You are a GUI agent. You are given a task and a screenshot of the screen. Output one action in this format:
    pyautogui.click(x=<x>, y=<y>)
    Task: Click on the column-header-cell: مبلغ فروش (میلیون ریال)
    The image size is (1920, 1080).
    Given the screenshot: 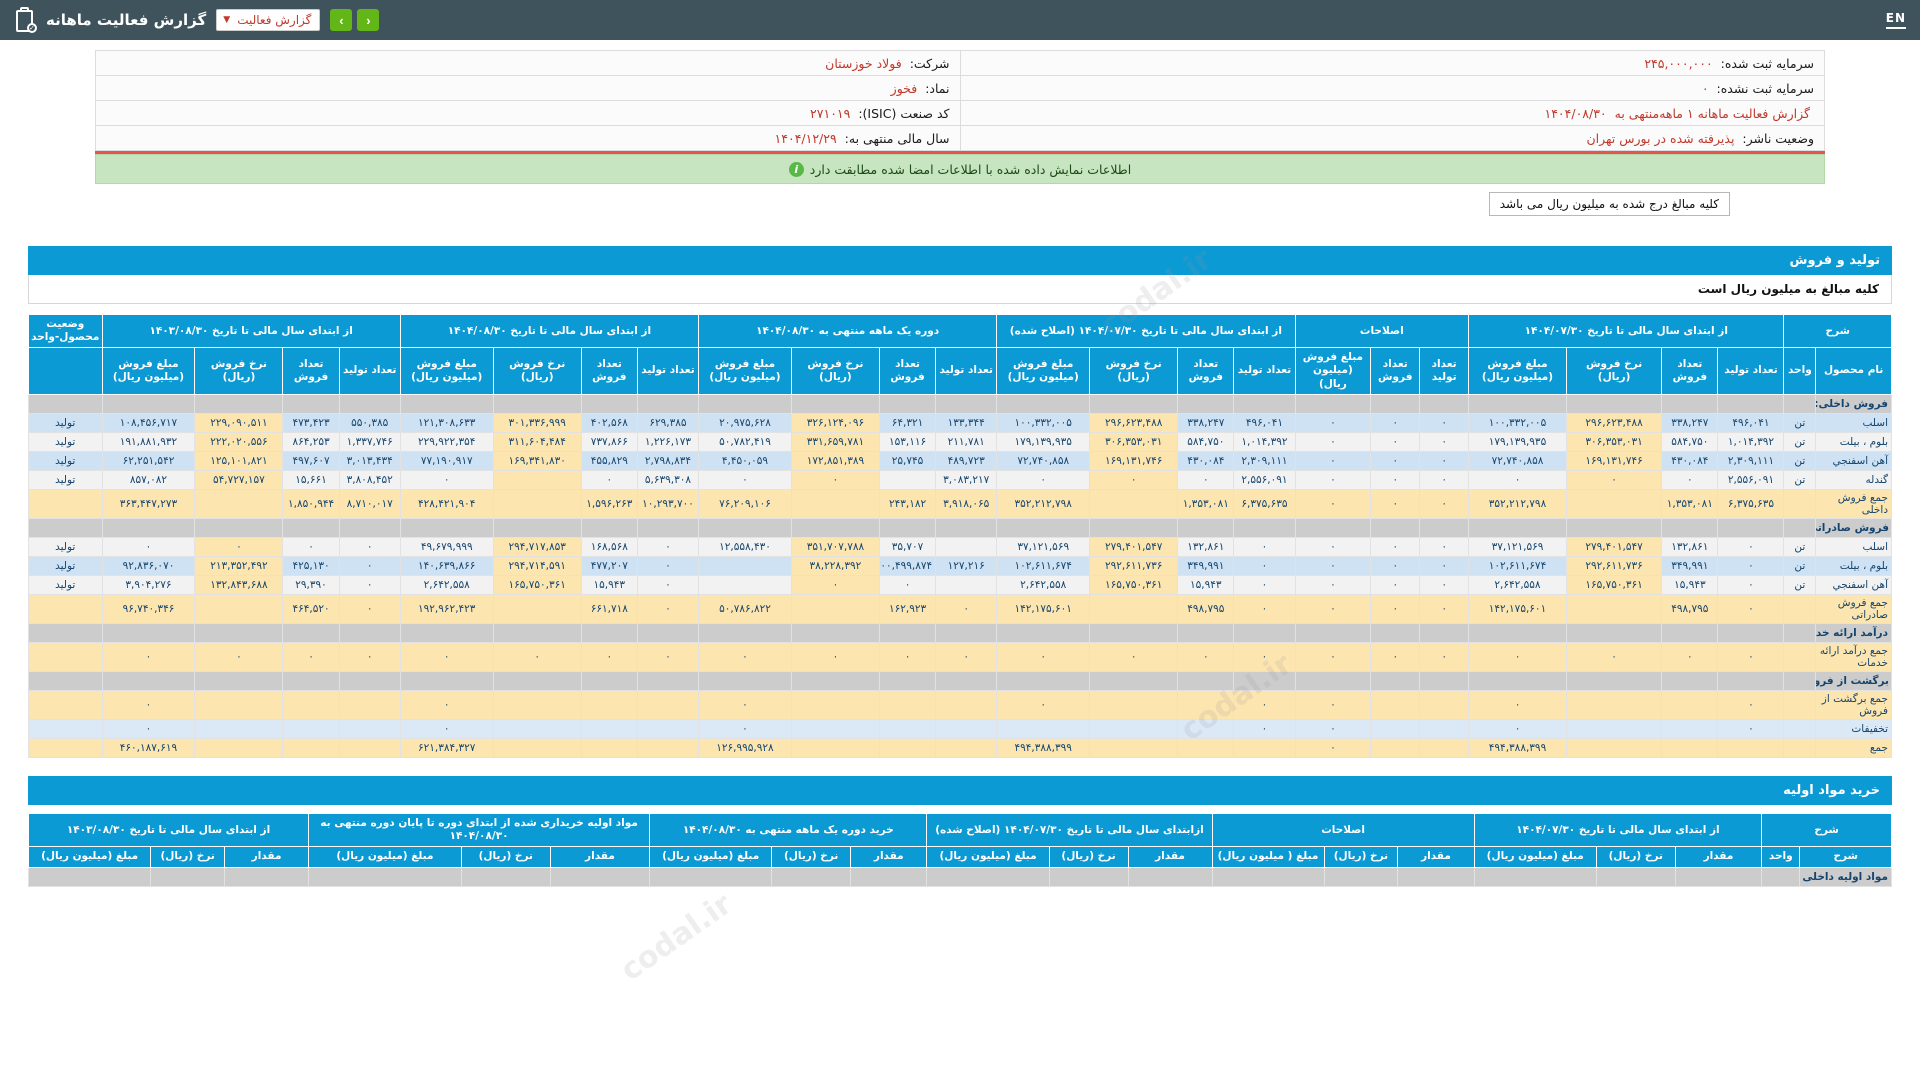 What is the action you would take?
    pyautogui.click(x=745, y=371)
    